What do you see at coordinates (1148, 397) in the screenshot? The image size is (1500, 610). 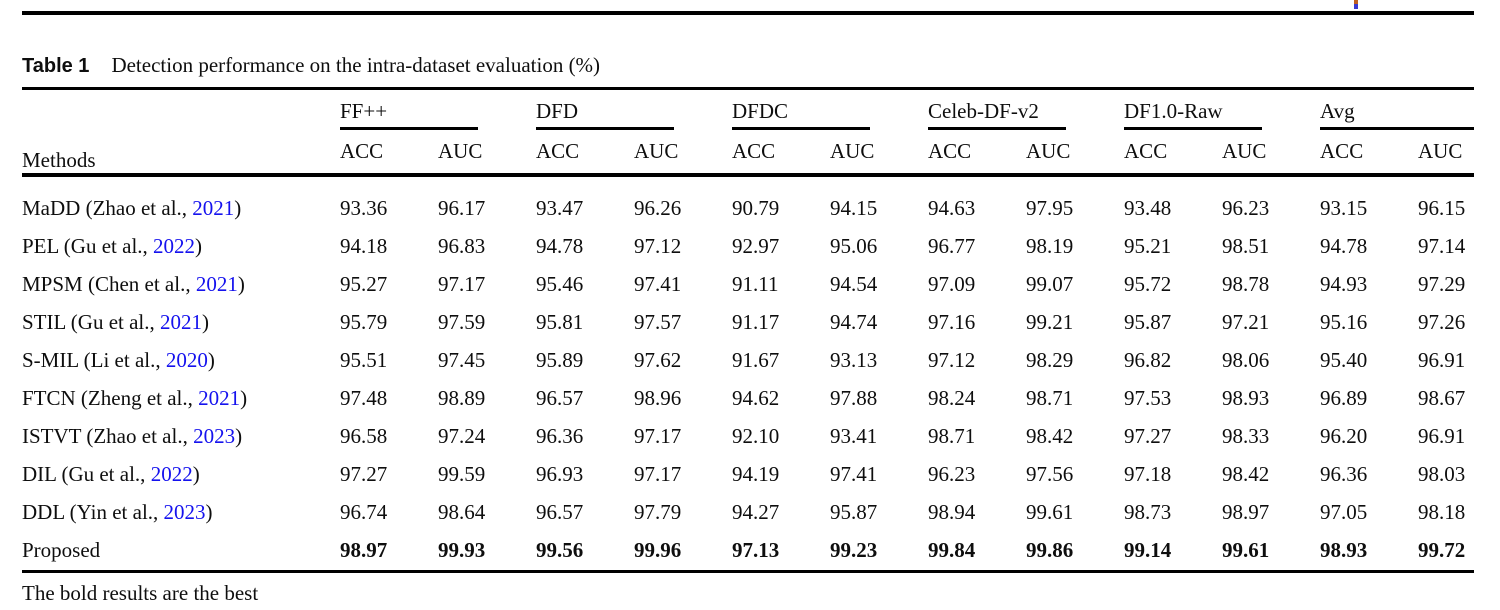 I see `metric-value-cell: 97.53` at bounding box center [1148, 397].